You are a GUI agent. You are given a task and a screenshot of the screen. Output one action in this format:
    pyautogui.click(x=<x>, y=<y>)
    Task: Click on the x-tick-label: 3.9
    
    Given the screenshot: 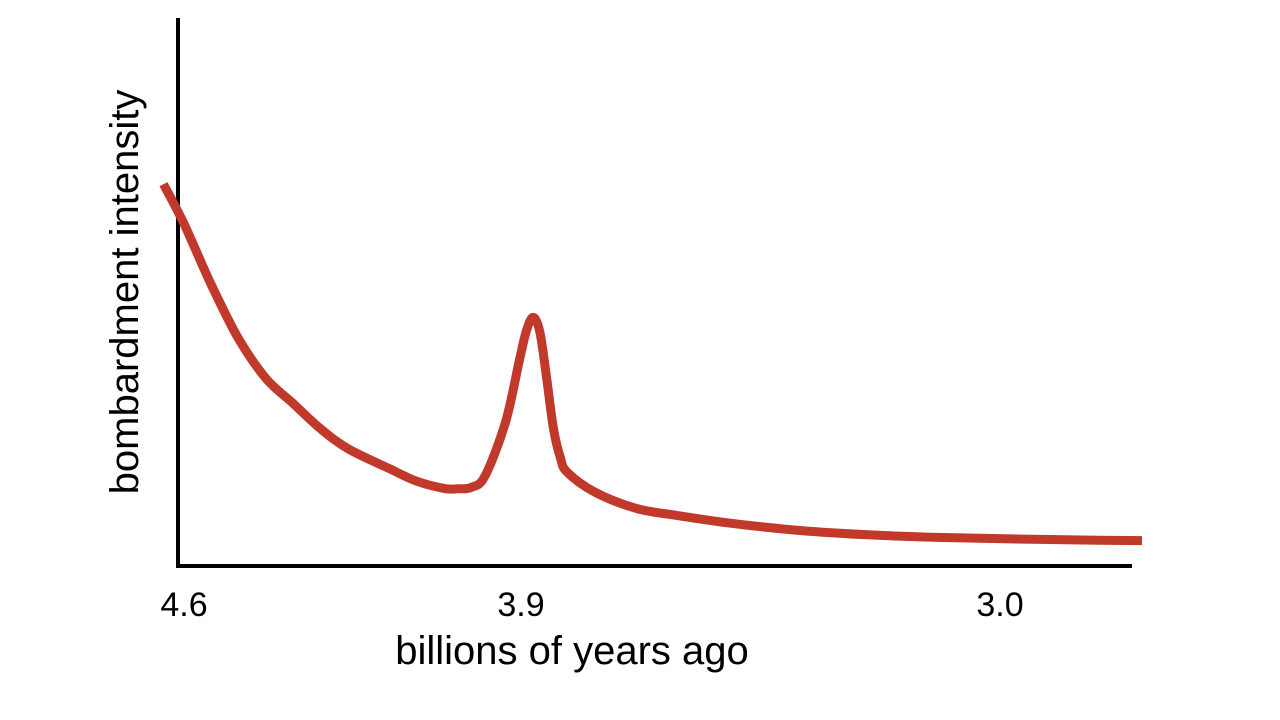 What is the action you would take?
    pyautogui.click(x=520, y=605)
    